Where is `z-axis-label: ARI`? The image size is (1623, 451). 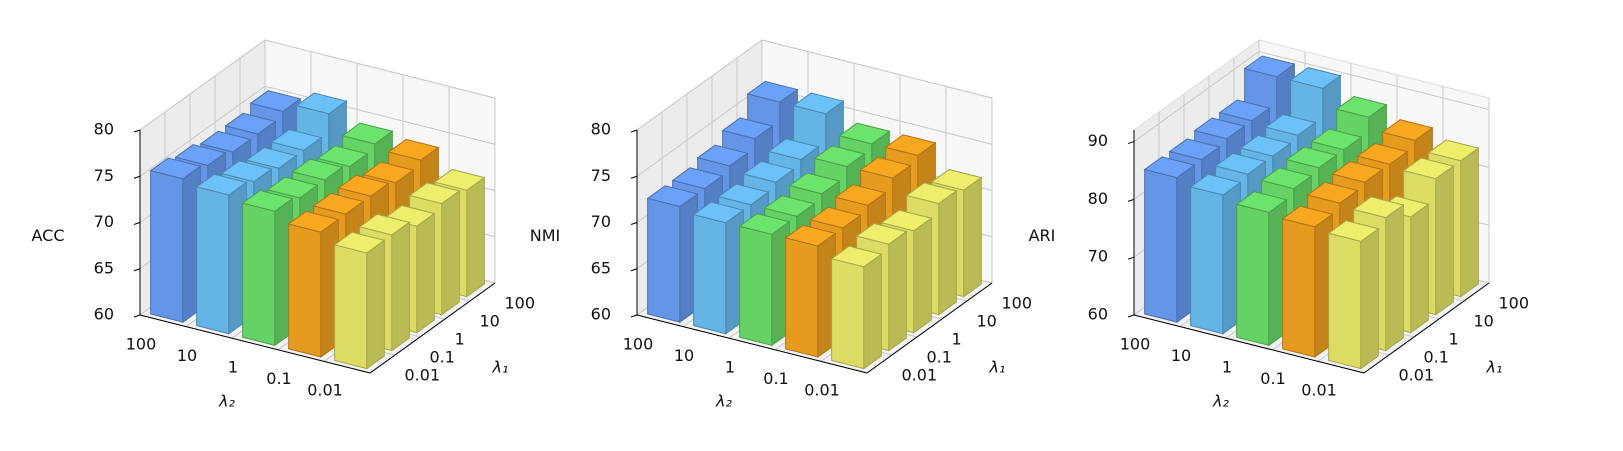
z-axis-label: ARI is located at coordinates (1042, 235).